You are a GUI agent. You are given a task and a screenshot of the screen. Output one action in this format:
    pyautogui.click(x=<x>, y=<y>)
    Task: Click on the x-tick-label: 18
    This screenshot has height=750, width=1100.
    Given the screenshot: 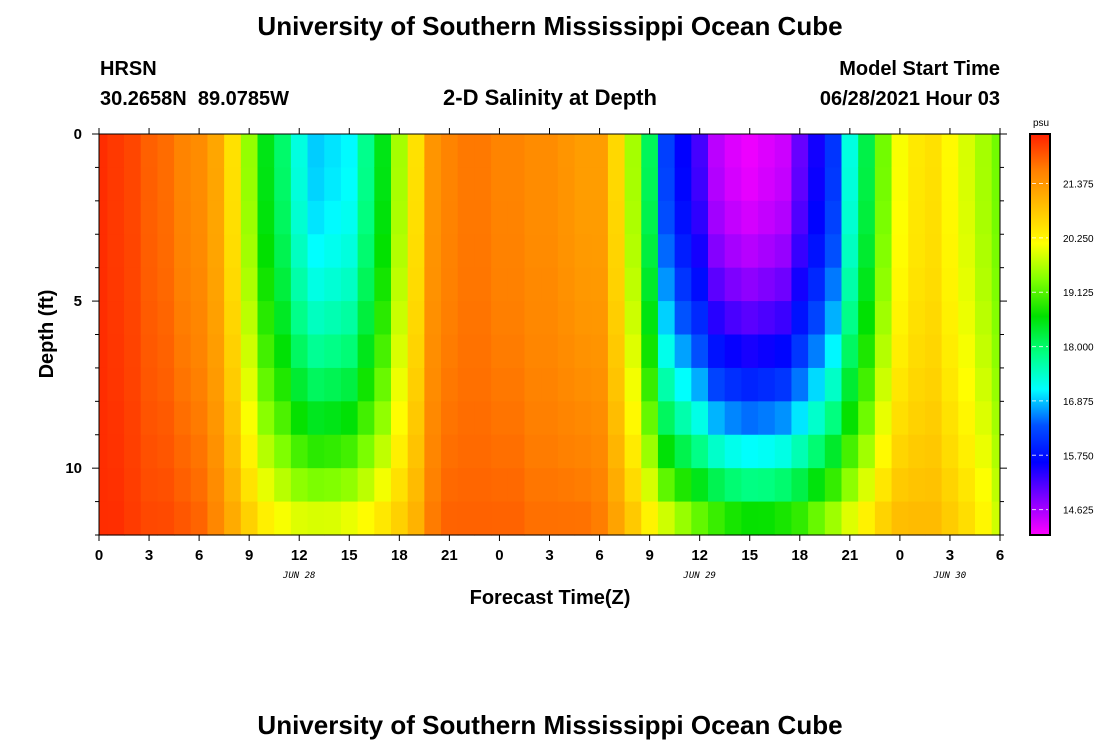 What is the action you would take?
    pyautogui.click(x=399, y=555)
    